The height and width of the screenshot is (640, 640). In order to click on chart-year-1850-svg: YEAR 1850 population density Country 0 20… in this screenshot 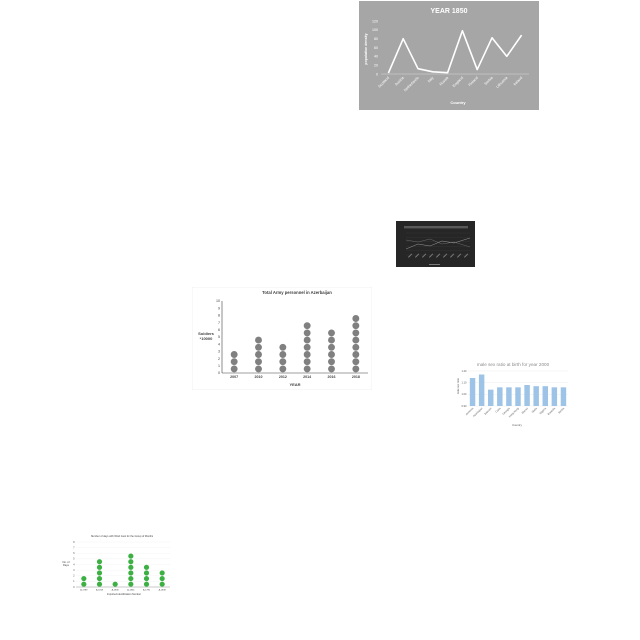, I will do `click(449, 55)`.